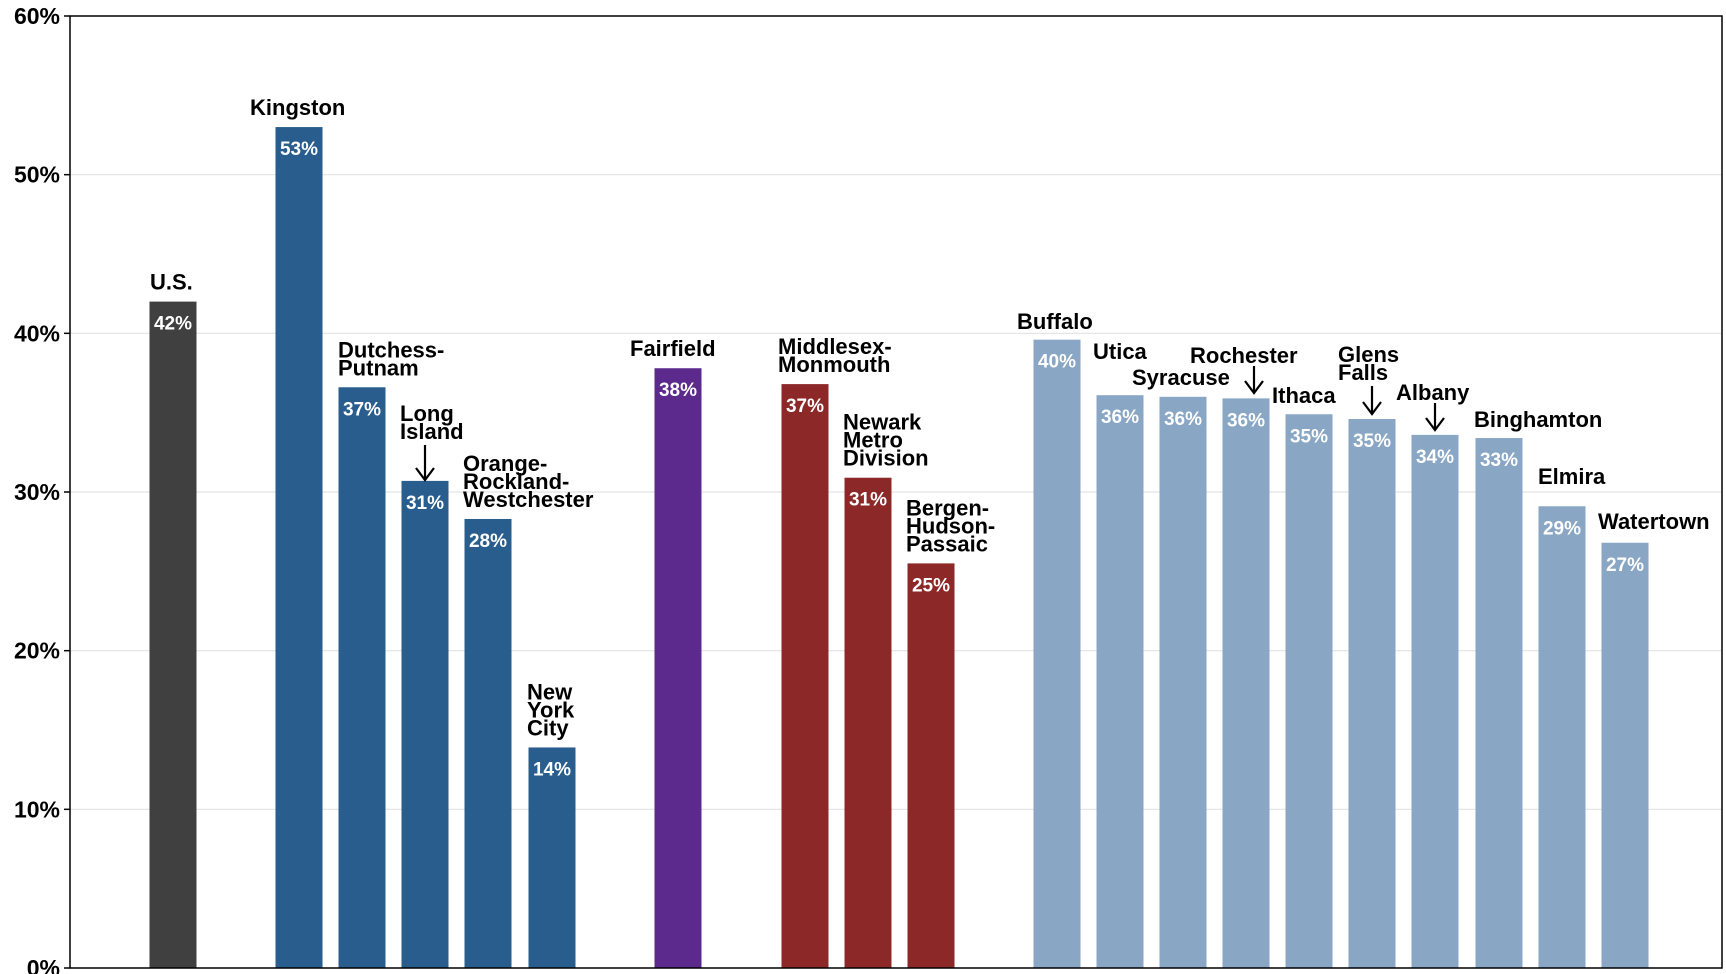 This screenshot has width=1726, height=974. I want to click on bar-value-label: 14%, so click(552, 769).